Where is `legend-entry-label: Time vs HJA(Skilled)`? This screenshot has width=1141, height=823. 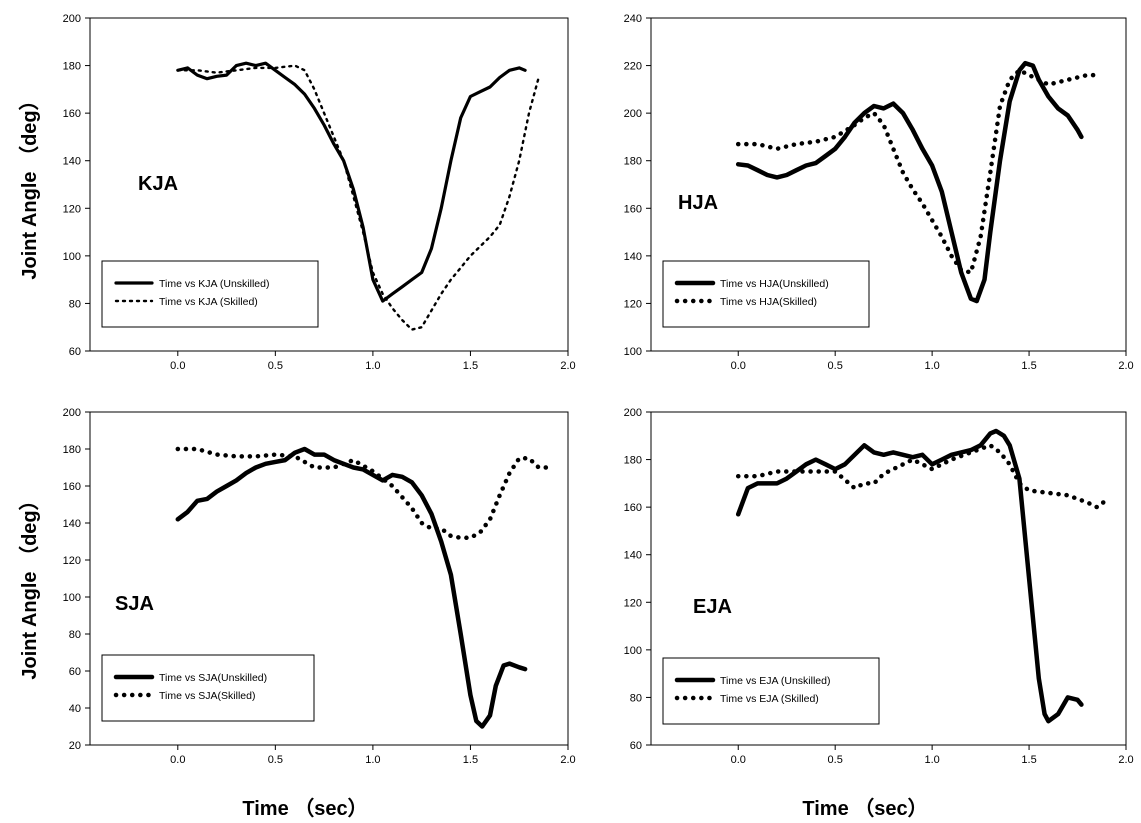
legend-entry-label: Time vs HJA(Skilled) is located at coordinates (768, 302).